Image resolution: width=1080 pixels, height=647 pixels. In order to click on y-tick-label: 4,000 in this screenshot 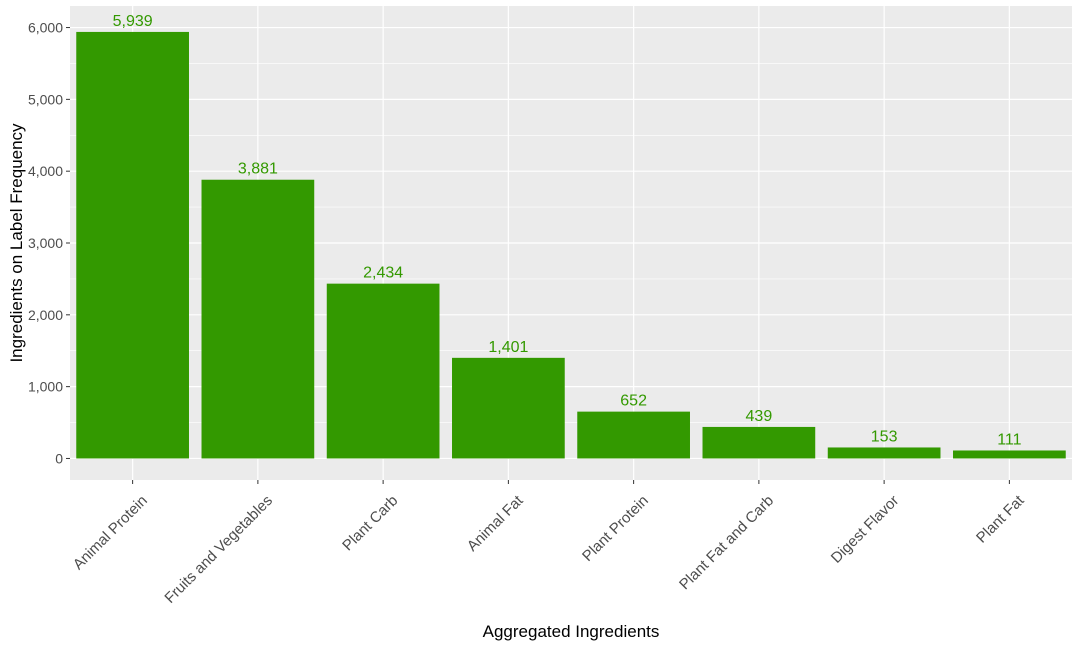, I will do `click(45, 171)`.